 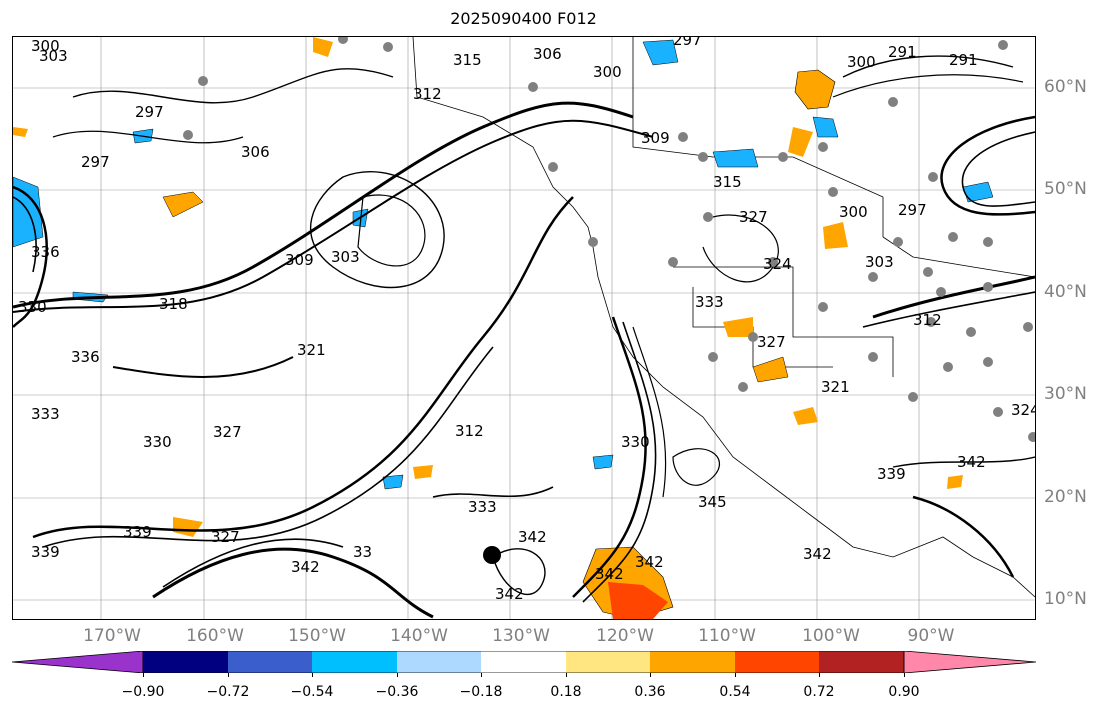 I want to click on longitude-label: 130°W, so click(x=521, y=636).